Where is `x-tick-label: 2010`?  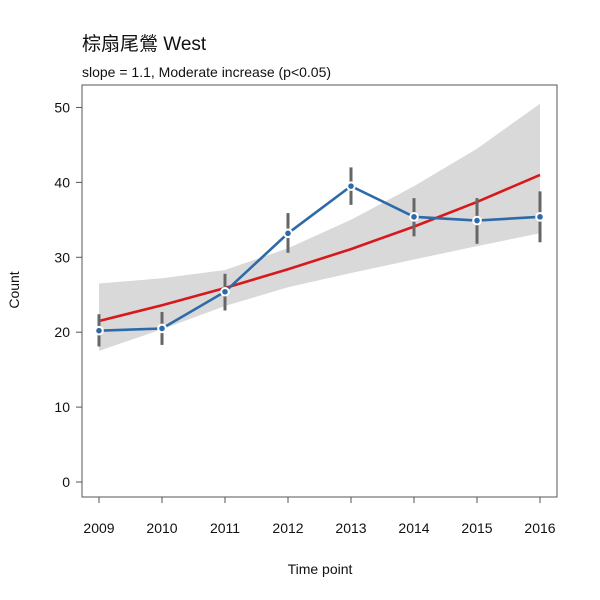 x-tick-label: 2010 is located at coordinates (161, 528).